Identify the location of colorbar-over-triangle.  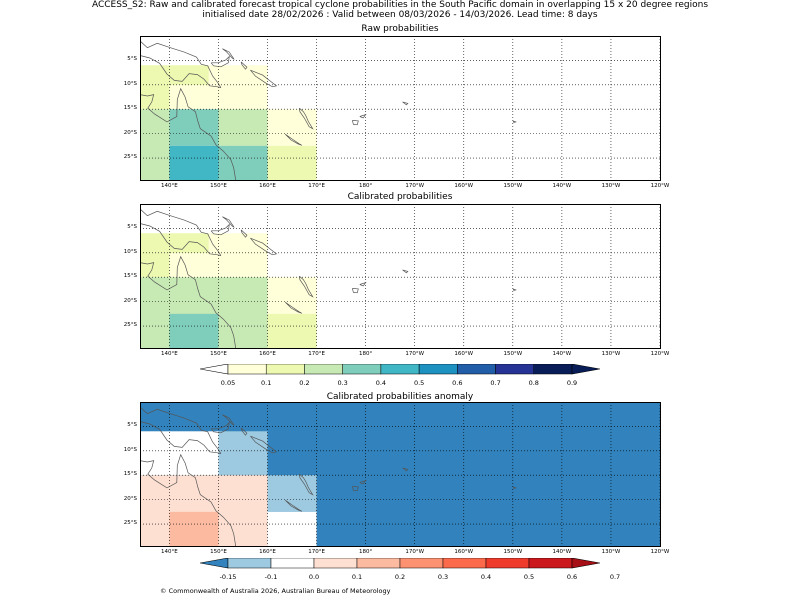
(585, 563).